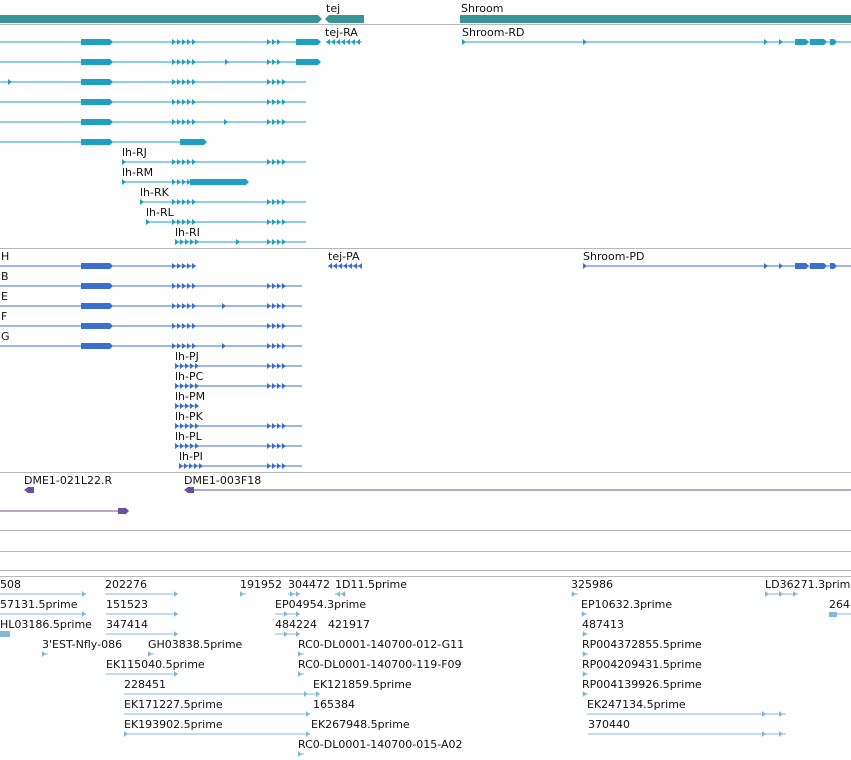 The height and width of the screenshot is (760, 851). Describe the element at coordinates (425, 24) in the screenshot. I see `track-separator-top` at that location.